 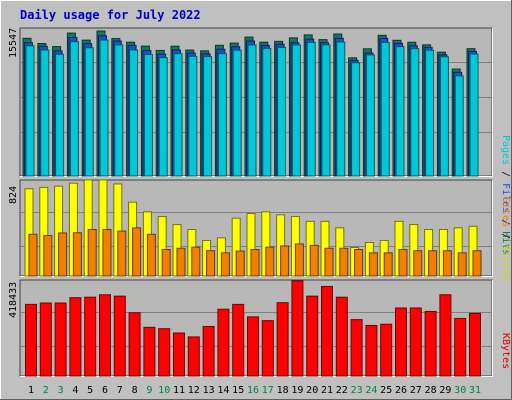 What do you see at coordinates (238, 390) in the screenshot?
I see `day-label-15: 15` at bounding box center [238, 390].